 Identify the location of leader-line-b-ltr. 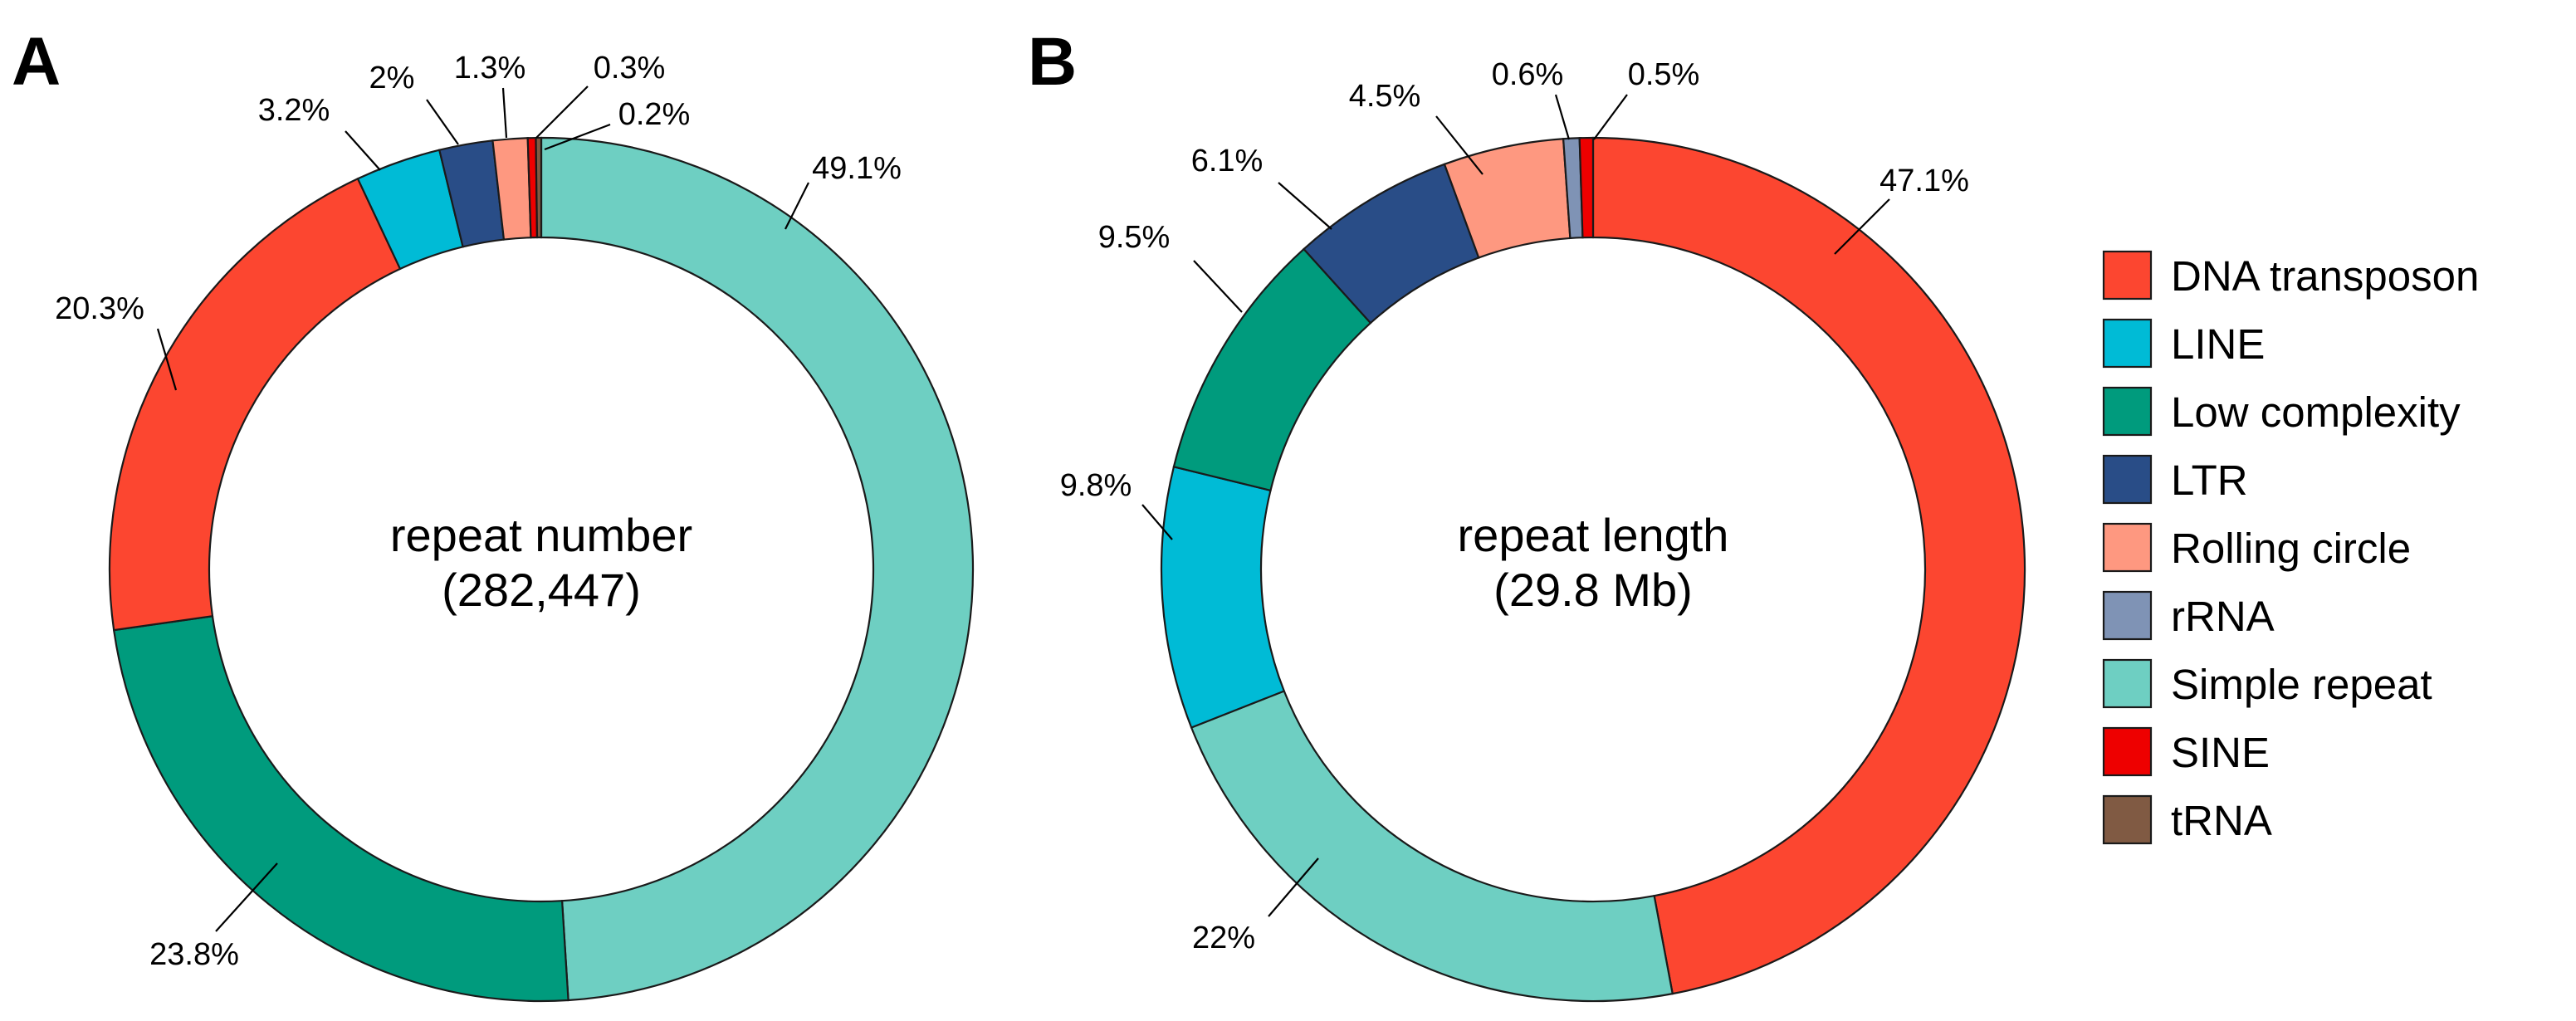
(1305, 206).